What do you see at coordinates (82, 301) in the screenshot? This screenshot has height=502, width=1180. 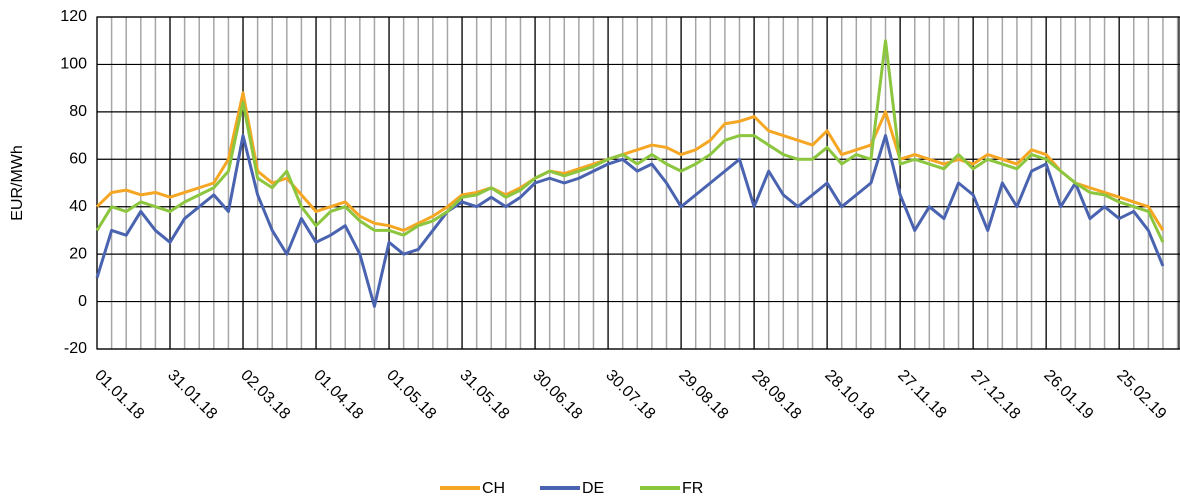 I see `y-tick-label: 0` at bounding box center [82, 301].